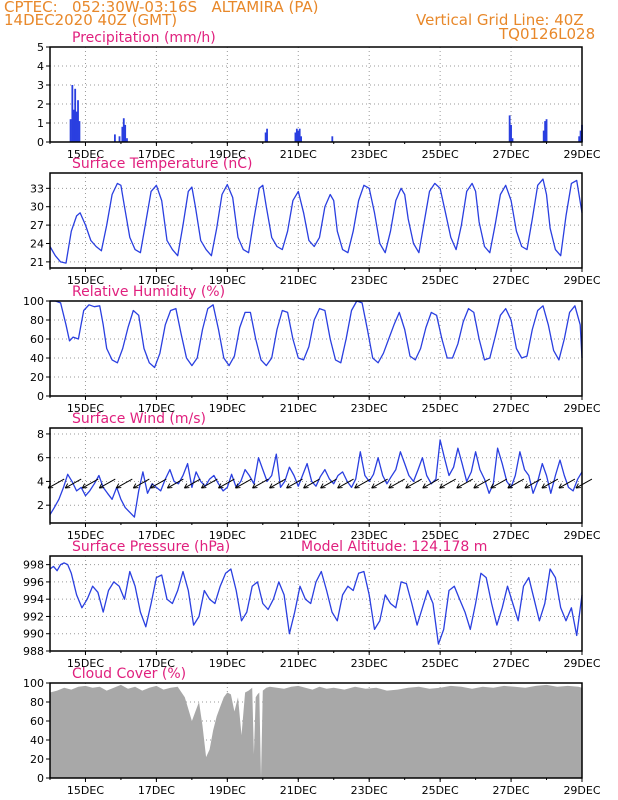  What do you see at coordinates (316, 731) in the screenshot?
I see `cloud-cover-area` at bounding box center [316, 731].